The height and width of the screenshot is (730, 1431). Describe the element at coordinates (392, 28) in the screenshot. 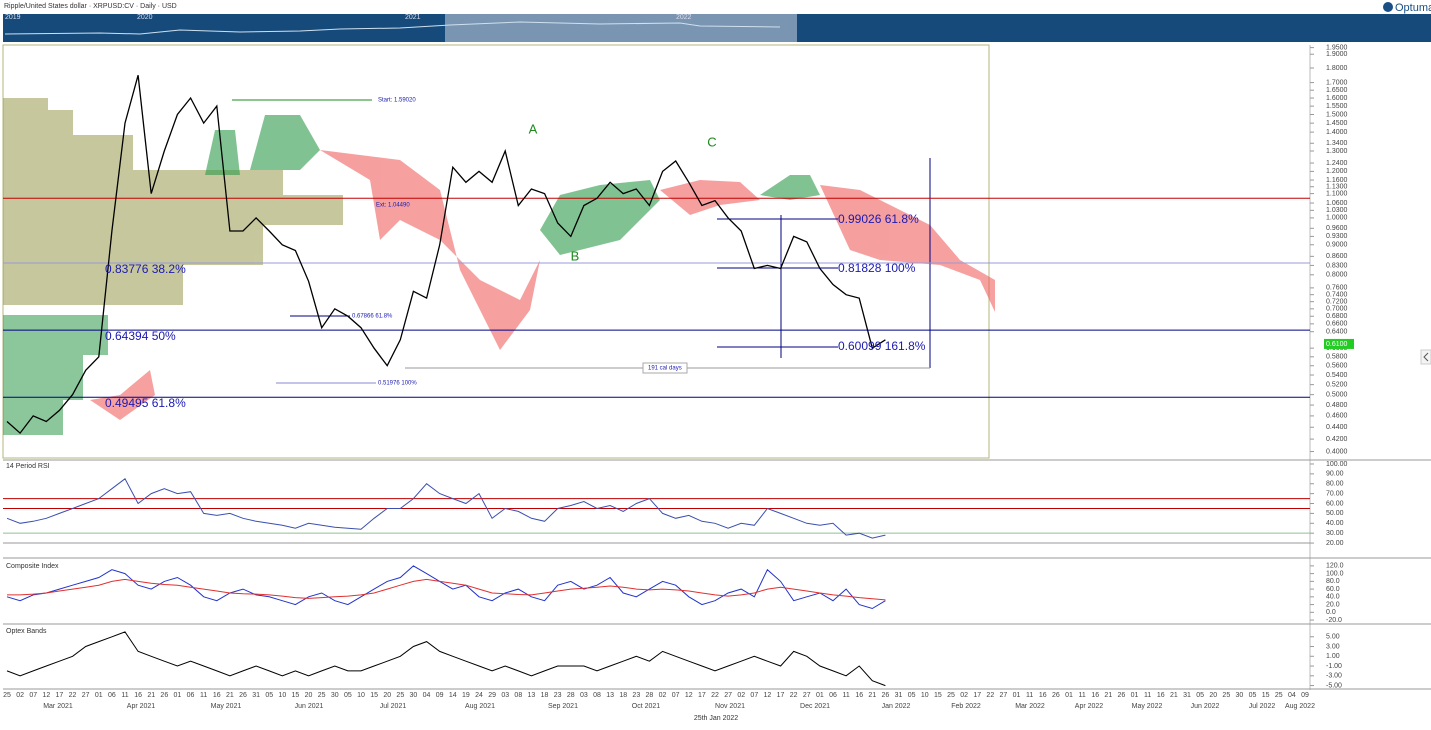

I see `navigator-line` at that location.